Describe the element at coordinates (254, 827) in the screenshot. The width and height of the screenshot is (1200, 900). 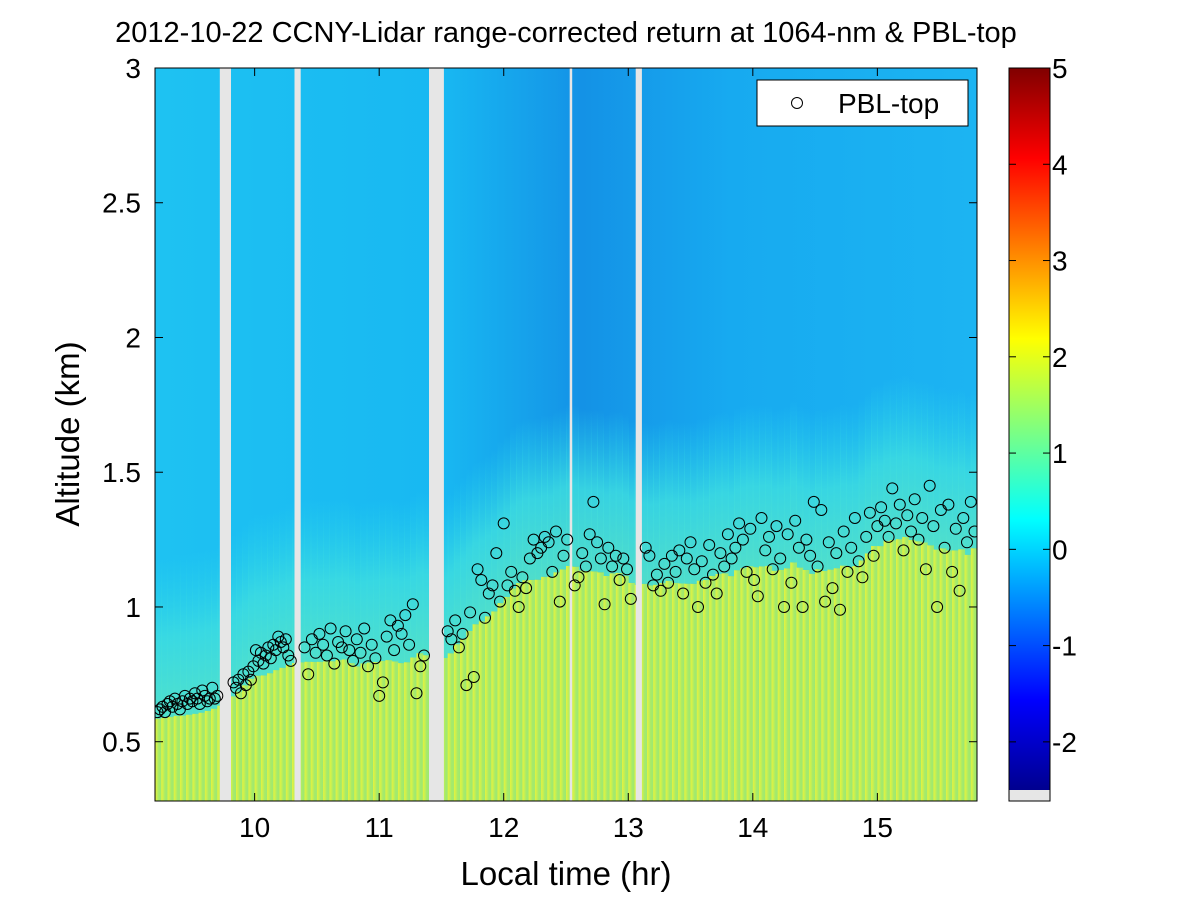
I see `x-tick-label: 10` at that location.